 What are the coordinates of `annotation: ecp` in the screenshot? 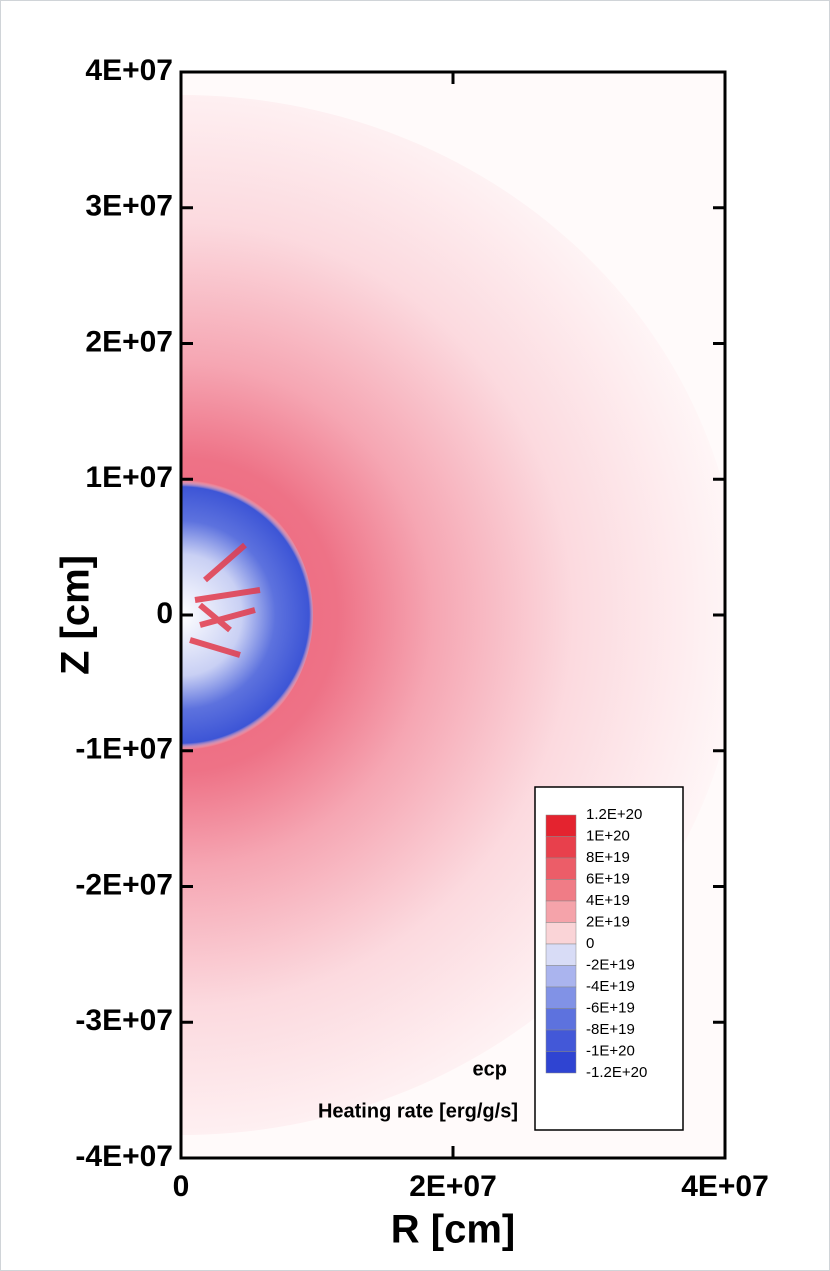 It's located at (490, 1069).